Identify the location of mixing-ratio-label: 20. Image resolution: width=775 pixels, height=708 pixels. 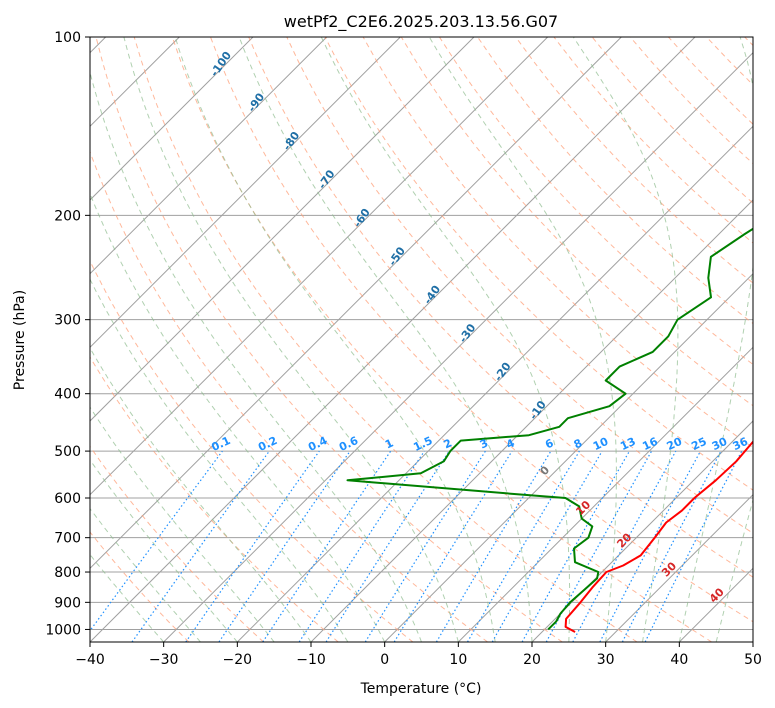
(675, 444).